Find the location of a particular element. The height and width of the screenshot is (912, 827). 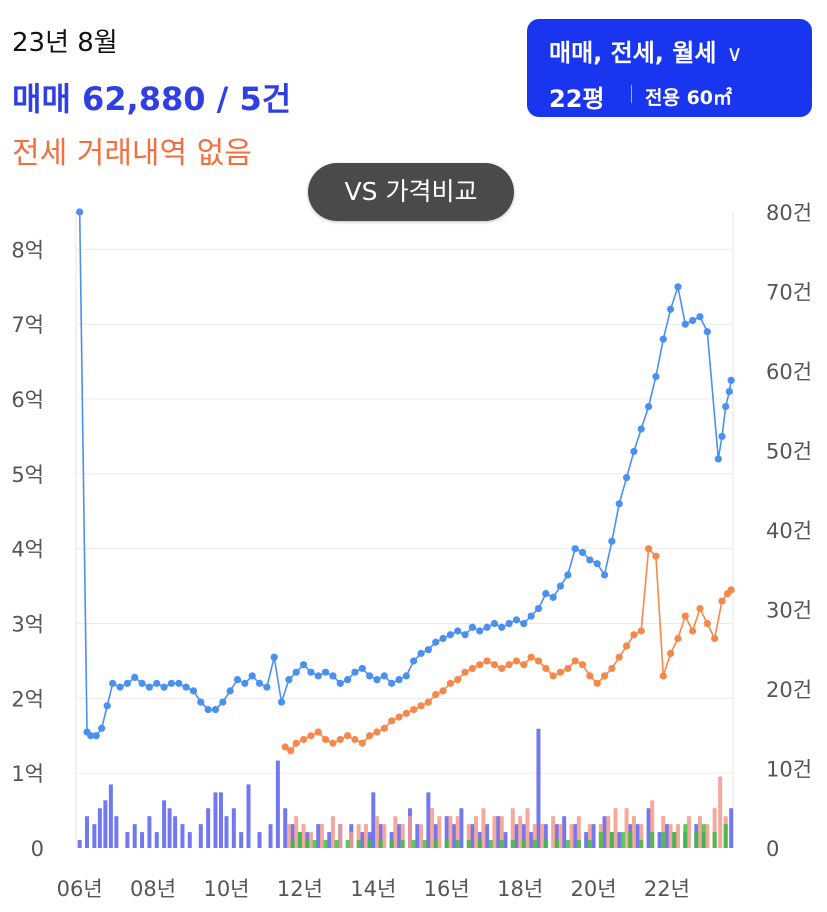

y-left-tick-label: 1억 is located at coordinates (27, 774).